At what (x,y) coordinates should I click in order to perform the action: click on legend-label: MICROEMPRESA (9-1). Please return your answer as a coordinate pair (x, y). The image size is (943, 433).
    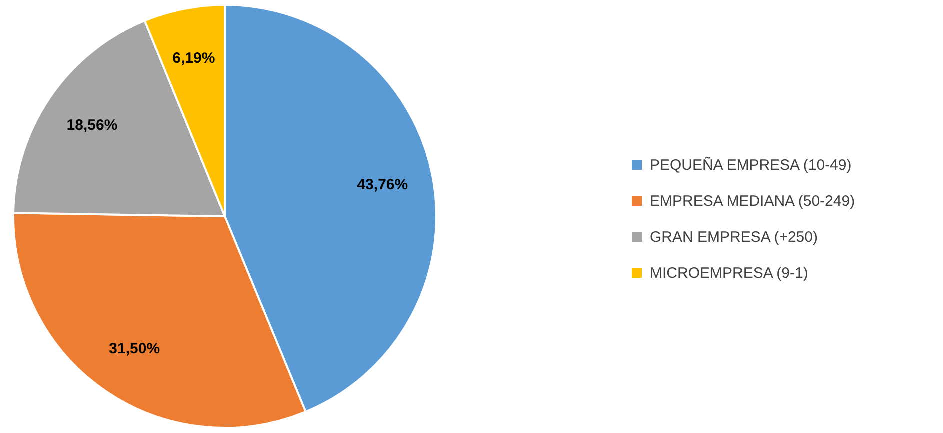
    Looking at the image, I should click on (729, 273).